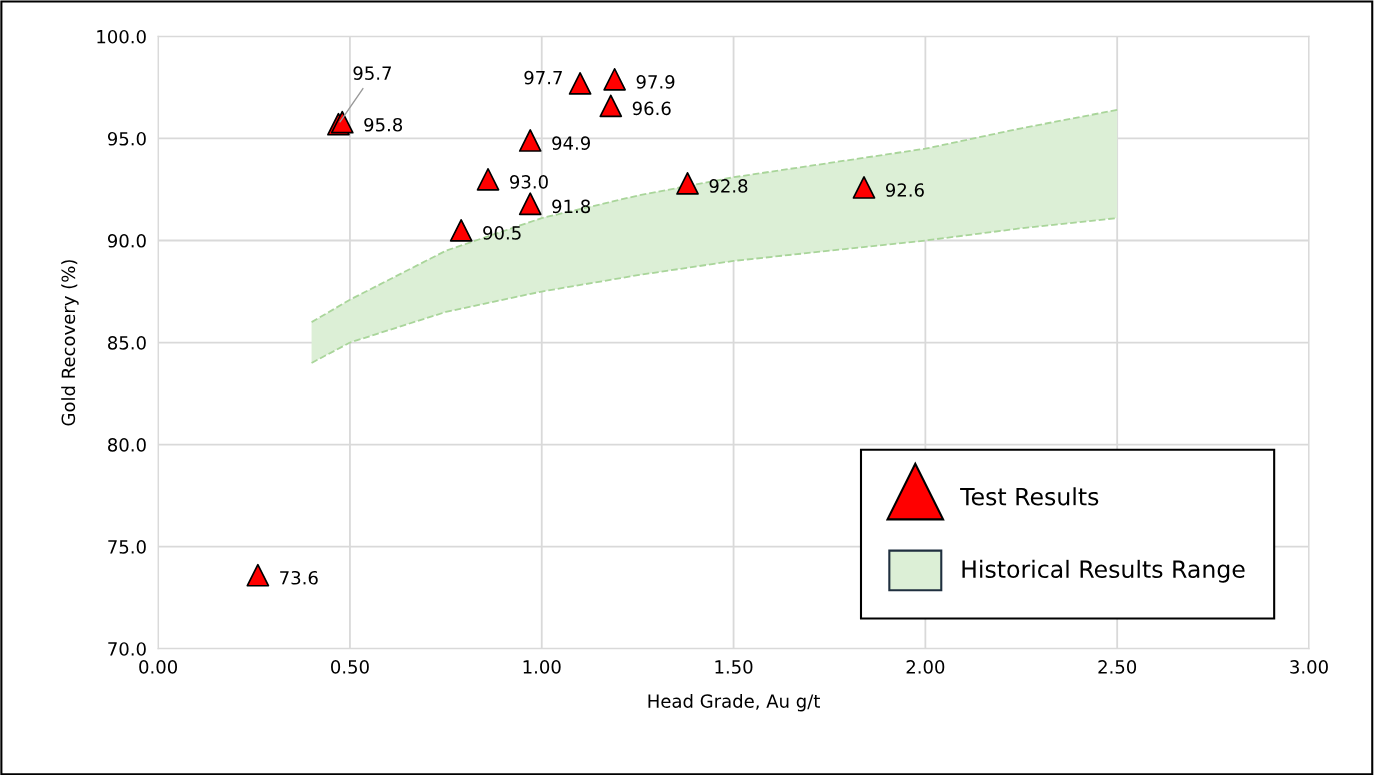  I want to click on y-tick-label: 85.0, so click(127, 343).